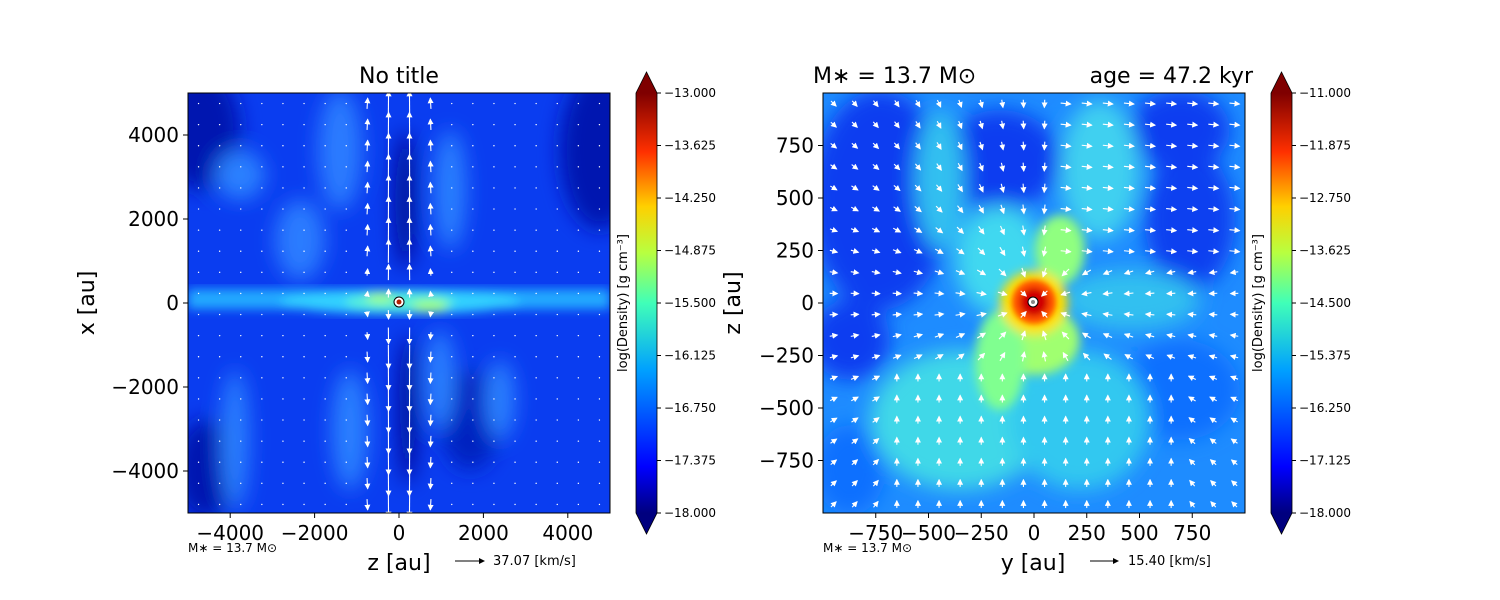  What do you see at coordinates (399, 76) in the screenshot?
I see `title-left: No title` at bounding box center [399, 76].